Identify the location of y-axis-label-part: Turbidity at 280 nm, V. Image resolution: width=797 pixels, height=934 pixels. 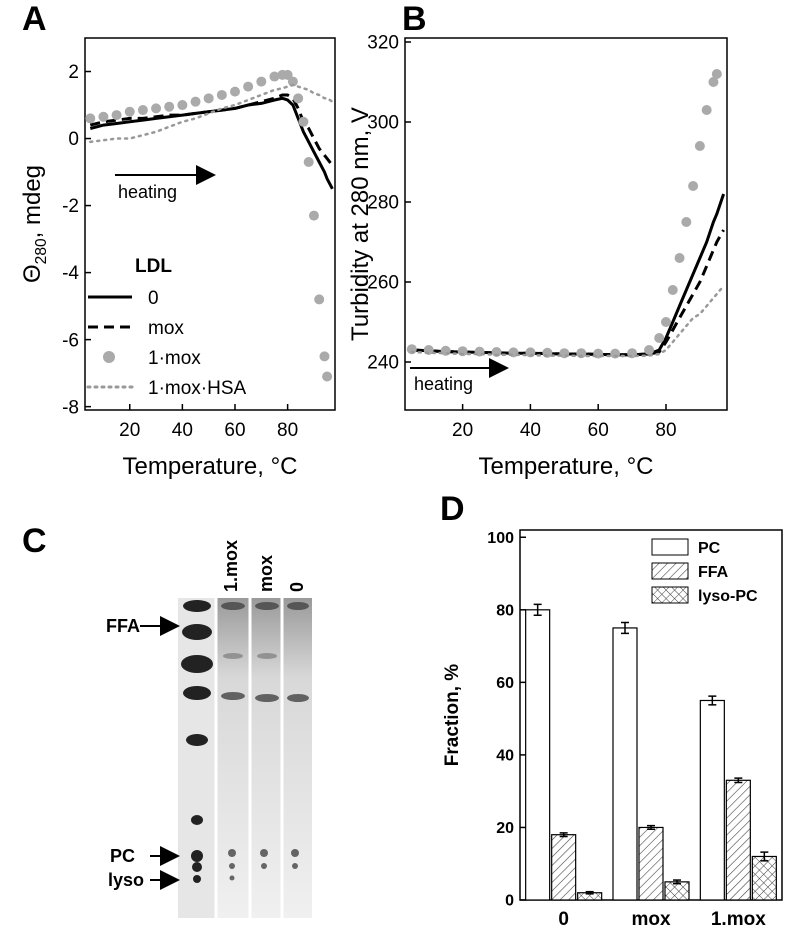
(360, 224).